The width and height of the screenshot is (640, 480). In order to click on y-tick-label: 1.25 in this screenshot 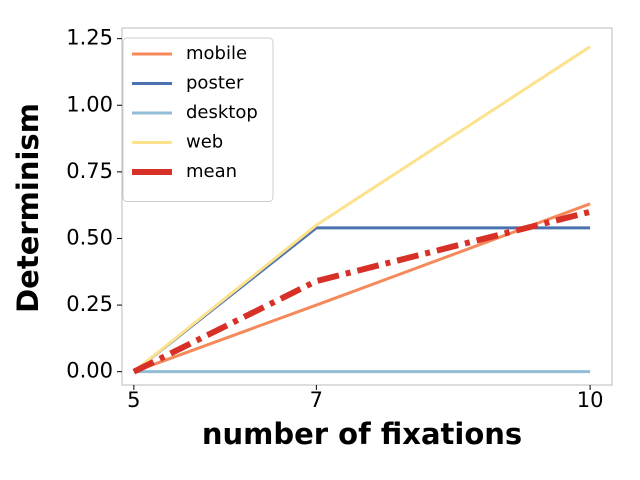, I will do `click(89, 38)`.